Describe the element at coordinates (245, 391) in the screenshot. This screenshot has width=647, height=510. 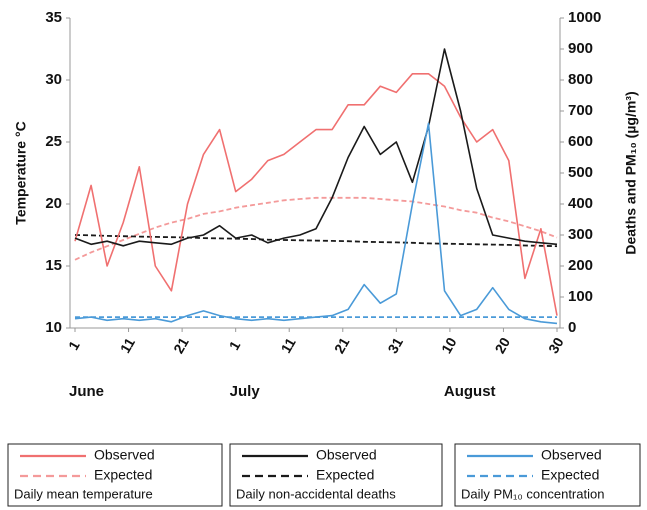
I see `month-label: July` at that location.